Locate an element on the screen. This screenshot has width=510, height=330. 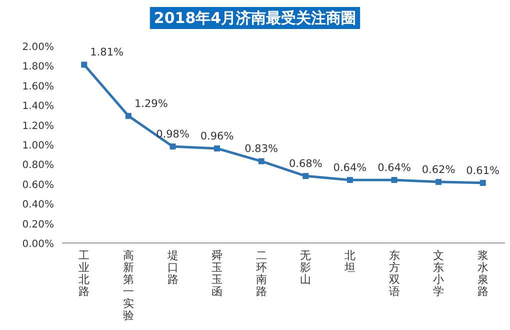
x-tick-label: 东方双语 is located at coordinates (394, 273).